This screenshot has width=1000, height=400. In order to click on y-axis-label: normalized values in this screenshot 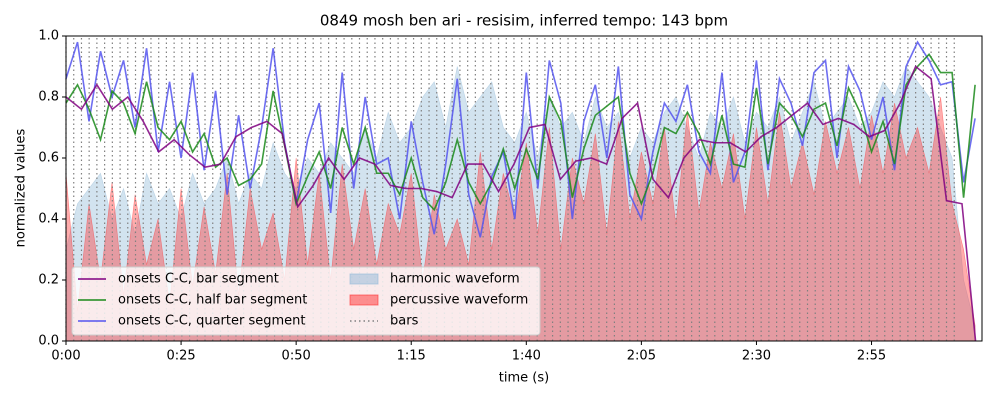, I will do `click(21, 187)`.